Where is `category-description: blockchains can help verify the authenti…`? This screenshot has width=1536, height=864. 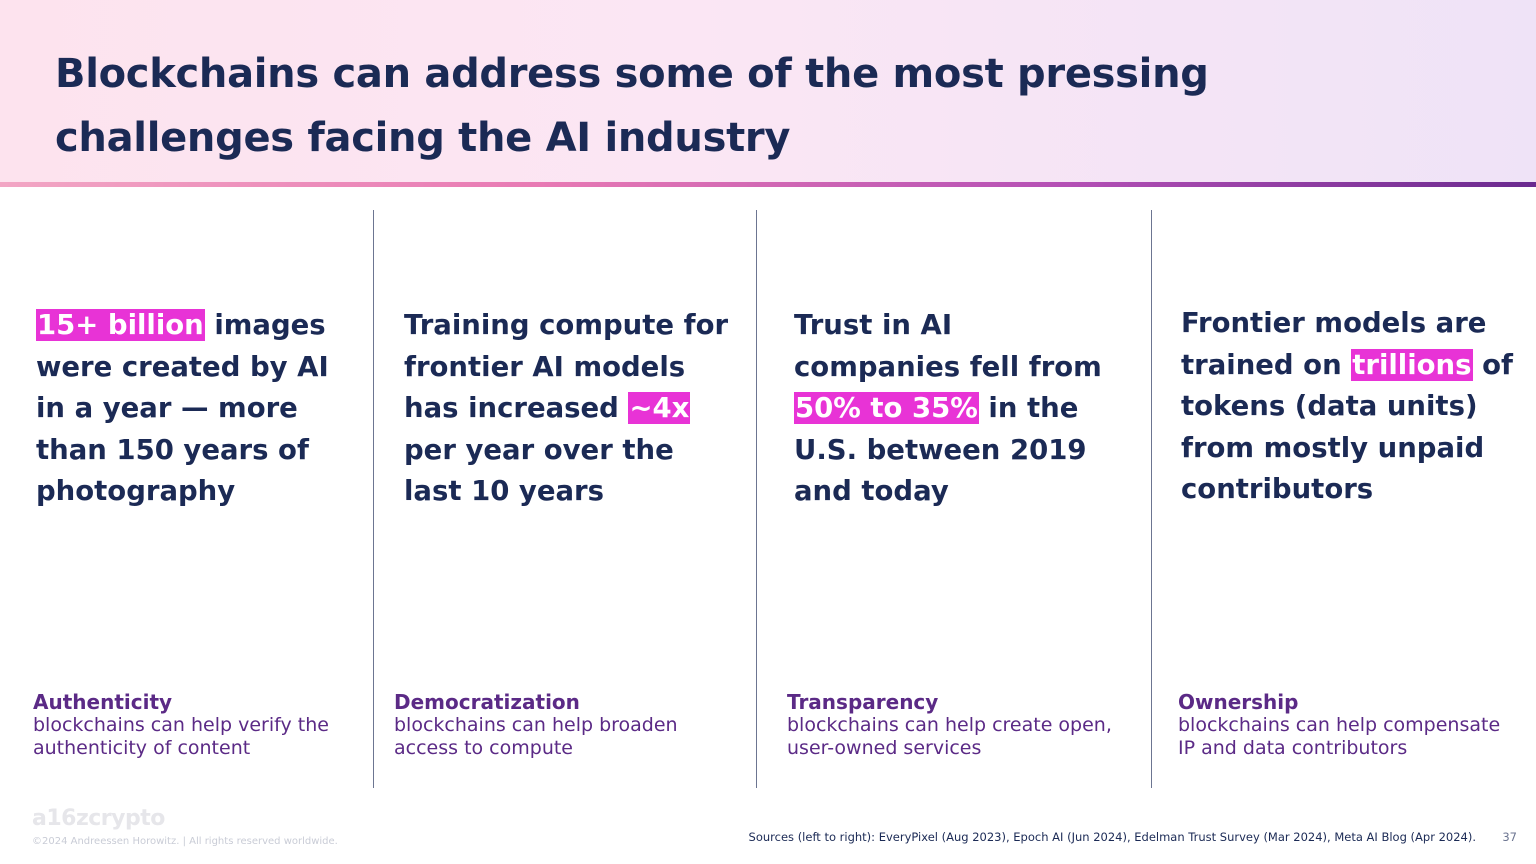
category-description: blockchains can help verify the authenti… is located at coordinates (181, 736).